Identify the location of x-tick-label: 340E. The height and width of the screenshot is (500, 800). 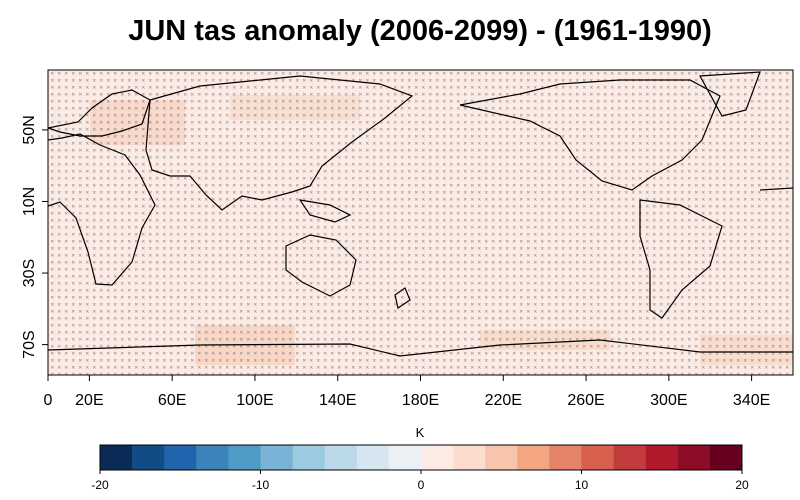
(751, 400).